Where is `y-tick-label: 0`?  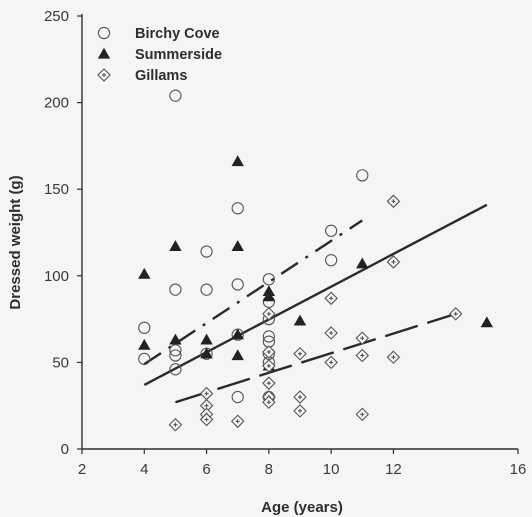
y-tick-label: 0 is located at coordinates (65, 449).